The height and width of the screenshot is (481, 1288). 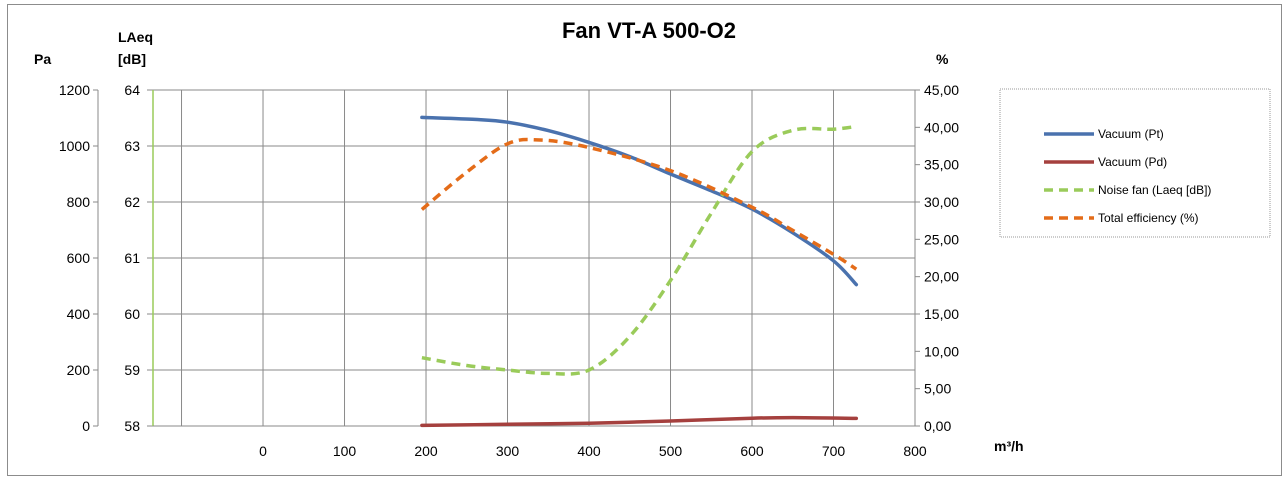 I want to click on y-right-axis-title: %, so click(x=942, y=59).